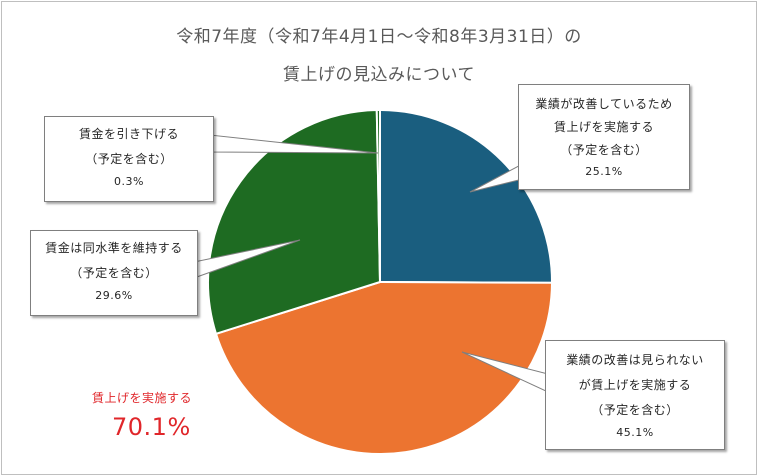 This screenshot has height=476, width=758. Describe the element at coordinates (114, 295) in the screenshot. I see `callout-percent: 29.6%` at that location.